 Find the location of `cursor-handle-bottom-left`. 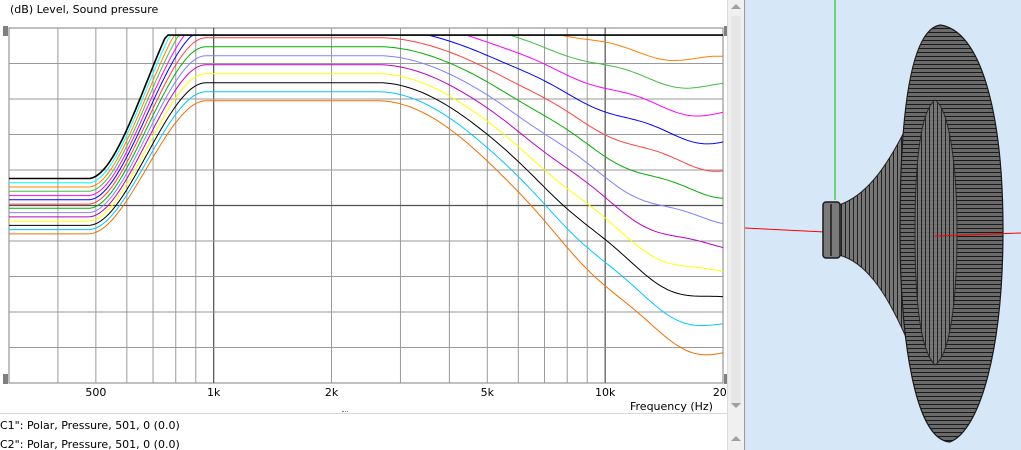

cursor-handle-bottom-left is located at coordinates (5, 379).